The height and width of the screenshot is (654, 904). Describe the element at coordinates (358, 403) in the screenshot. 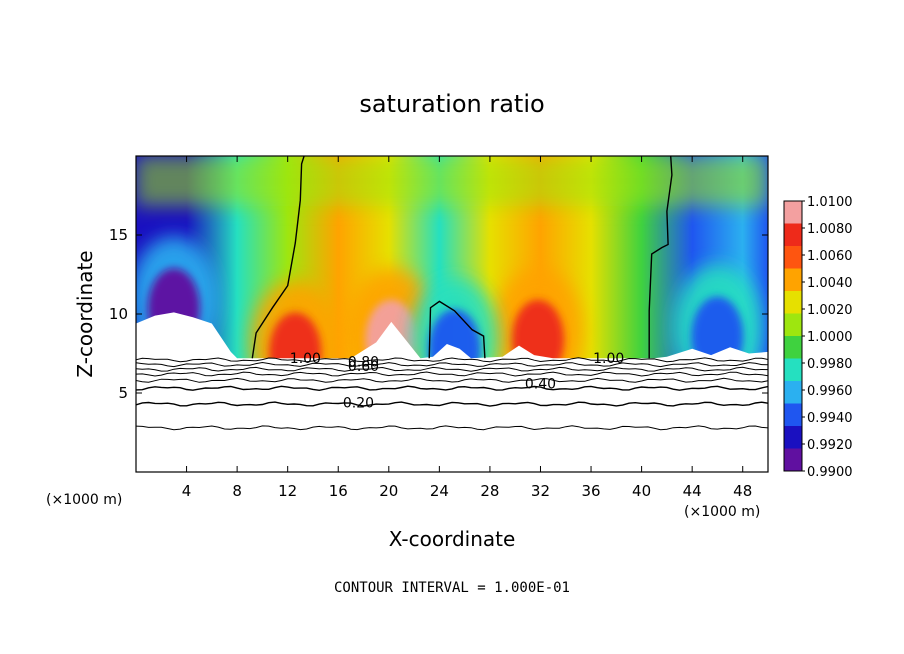

I see `contour-label: 0.20` at that location.